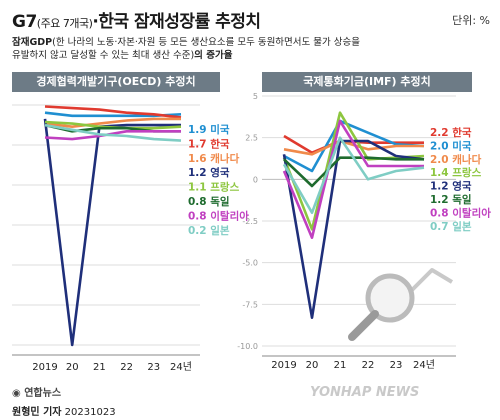 This screenshot has height=420, width=500. Describe the element at coordinates (471, 20) in the screenshot. I see `unit-label: 단위: %` at that location.